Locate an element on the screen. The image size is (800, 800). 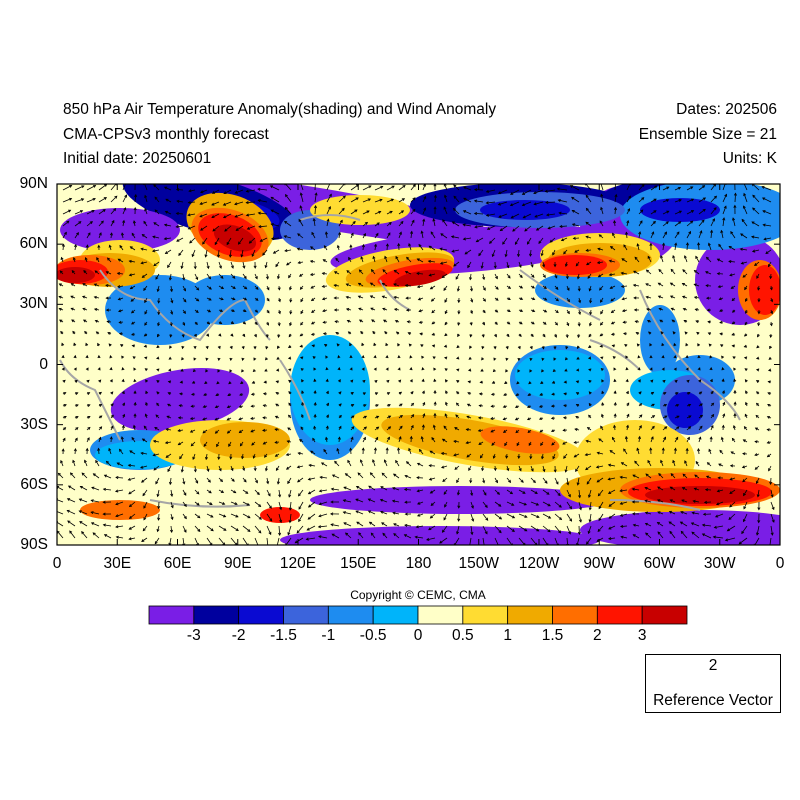
lon-label: 60E is located at coordinates (177, 563).